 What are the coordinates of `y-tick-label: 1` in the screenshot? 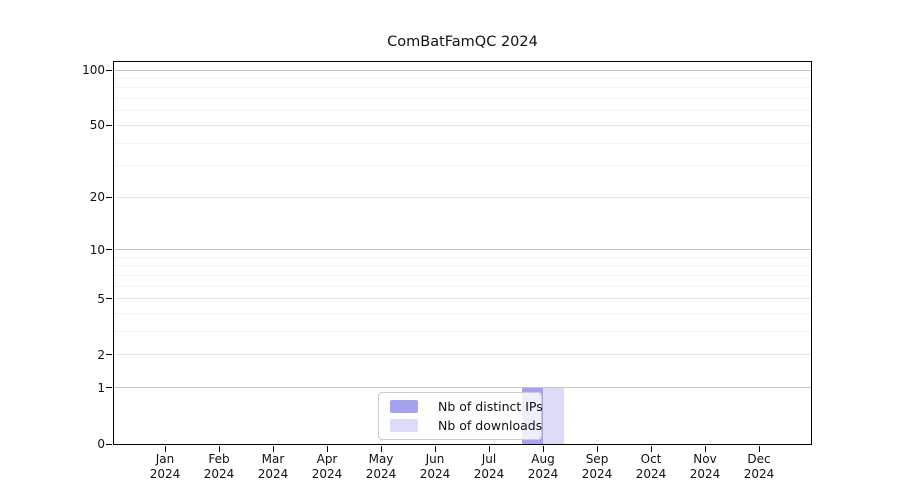 It's located at (101, 387).